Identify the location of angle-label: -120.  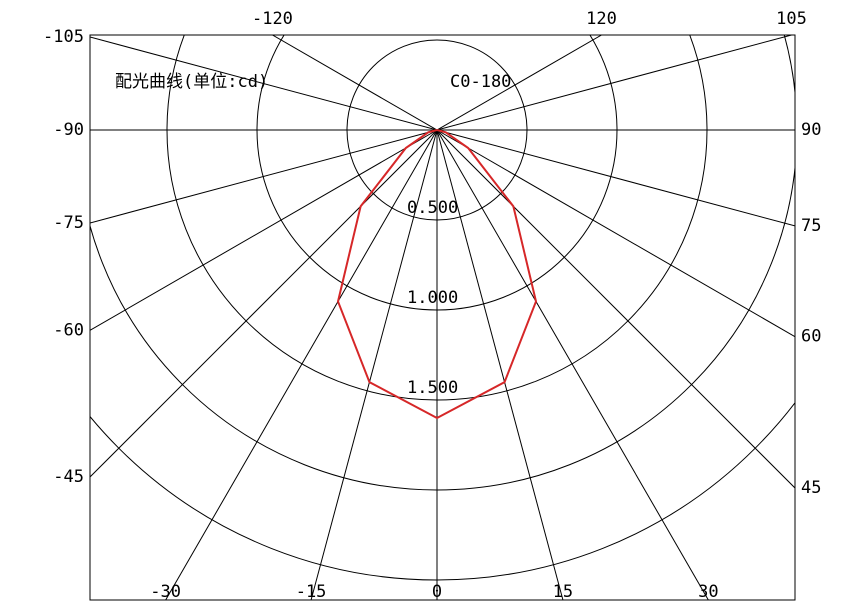
(272, 19).